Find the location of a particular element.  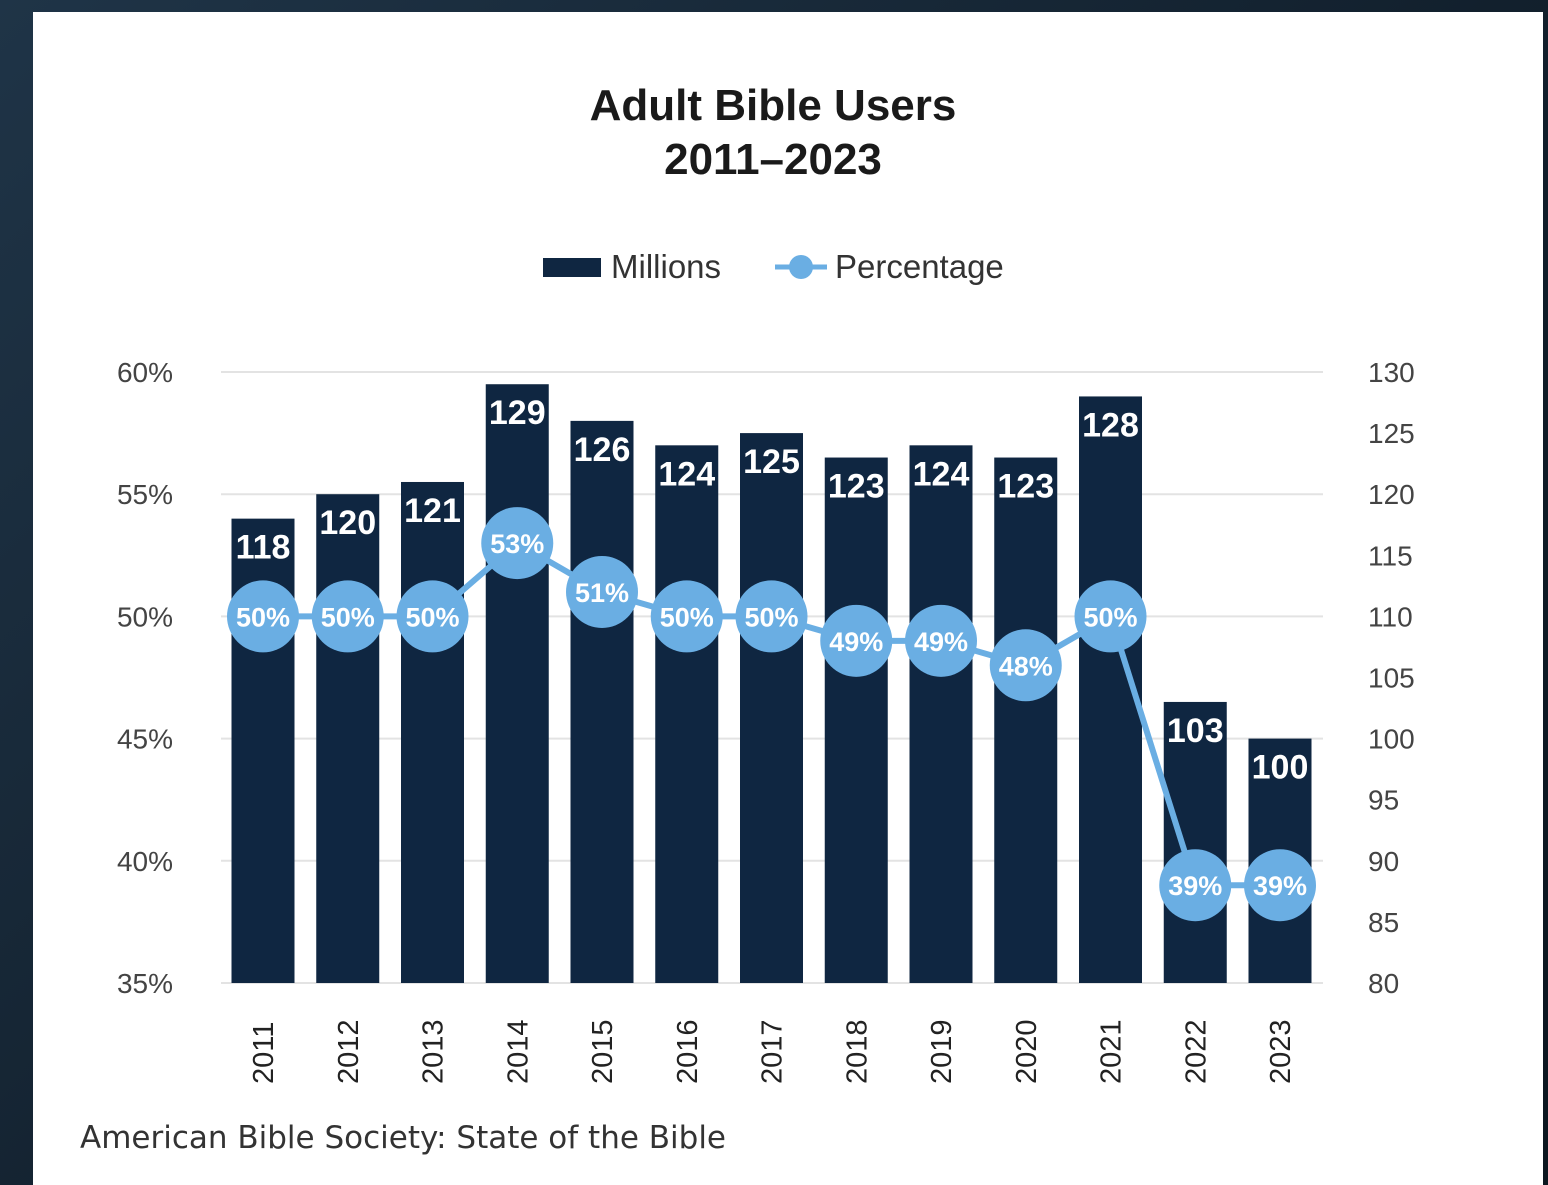

percentage-label: 48% is located at coordinates (1026, 666).